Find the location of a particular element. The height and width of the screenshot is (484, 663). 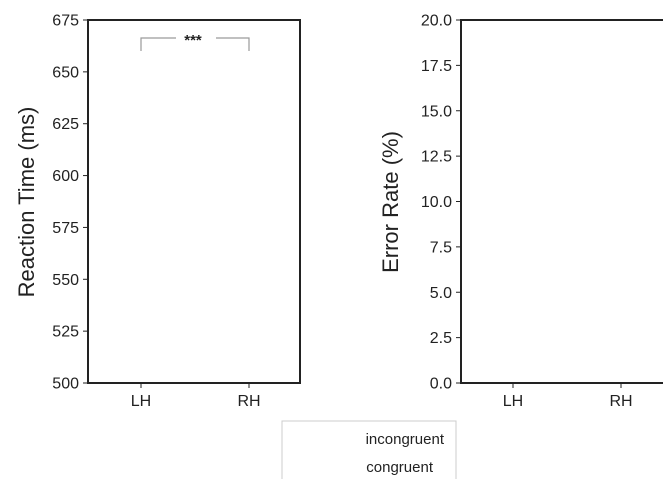

error-rate-y-tick-label: 20.0 is located at coordinates (436, 21).